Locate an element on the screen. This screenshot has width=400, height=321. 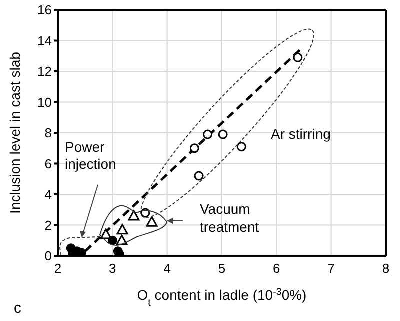
y-tick-label: 14 is located at coordinates (45, 40).